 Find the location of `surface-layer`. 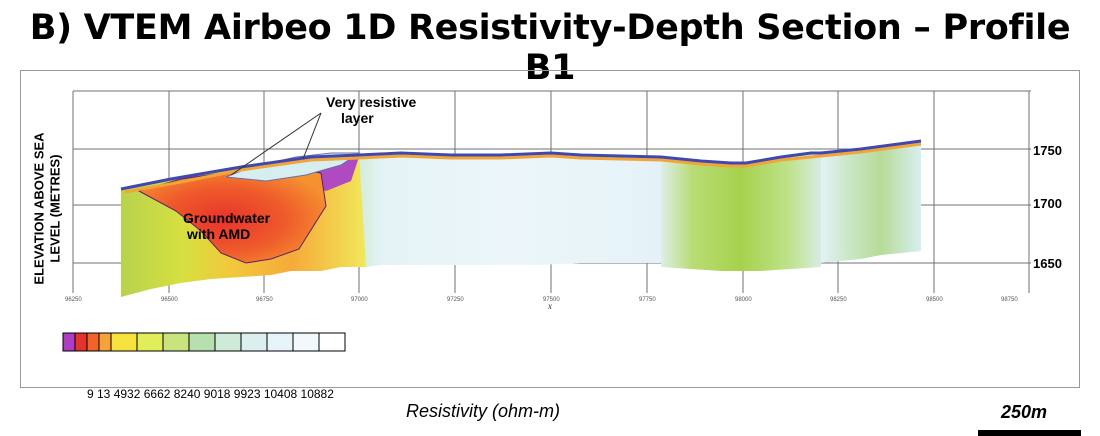

surface-layer is located at coordinates (523, 168).